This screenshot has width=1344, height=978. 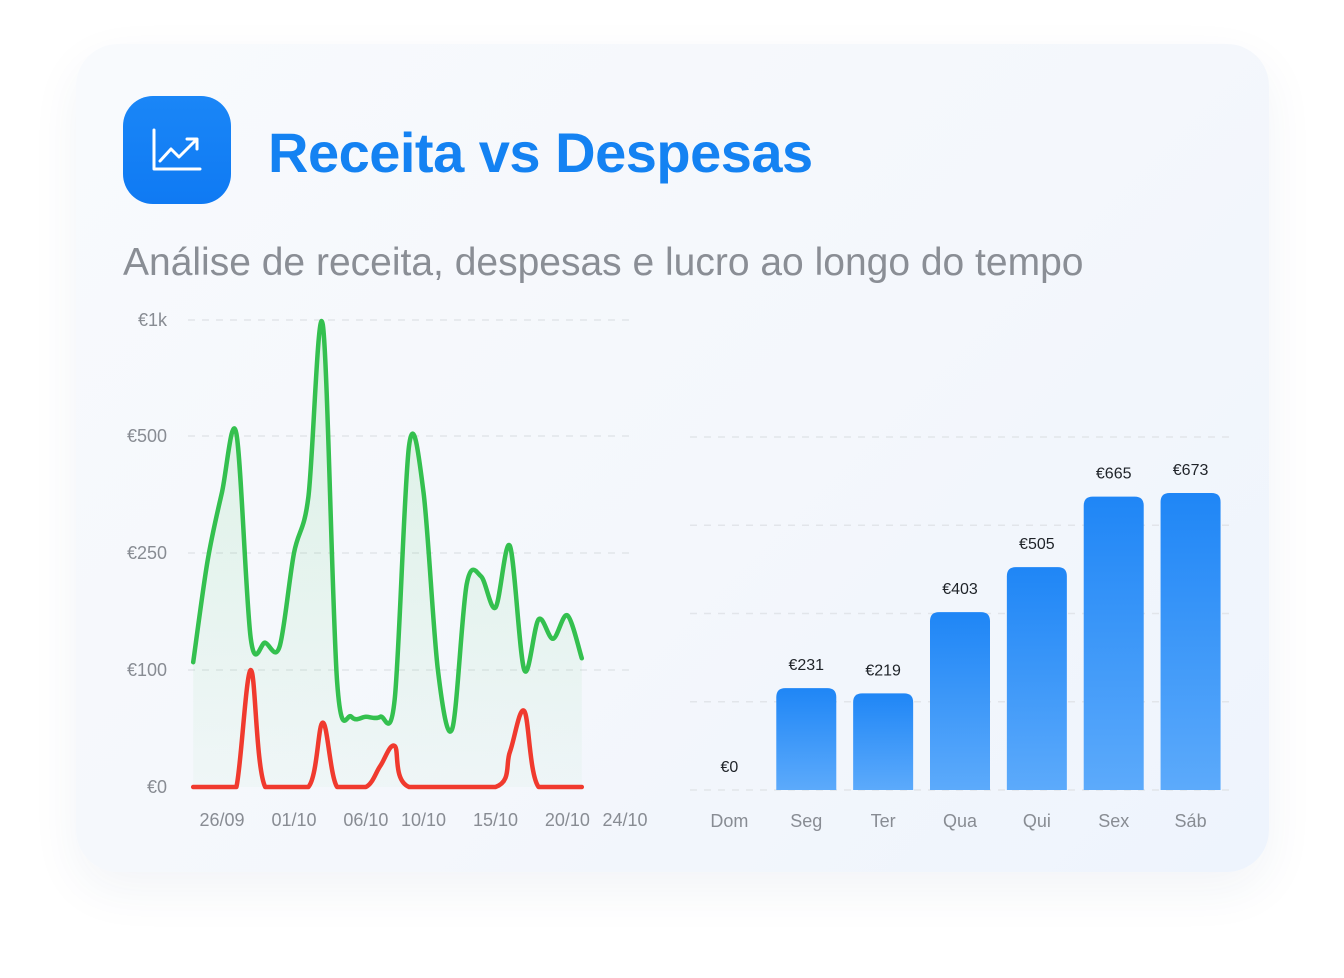 What do you see at coordinates (365, 820) in the screenshot?
I see `line-chart-x-tick-label: 06/10` at bounding box center [365, 820].